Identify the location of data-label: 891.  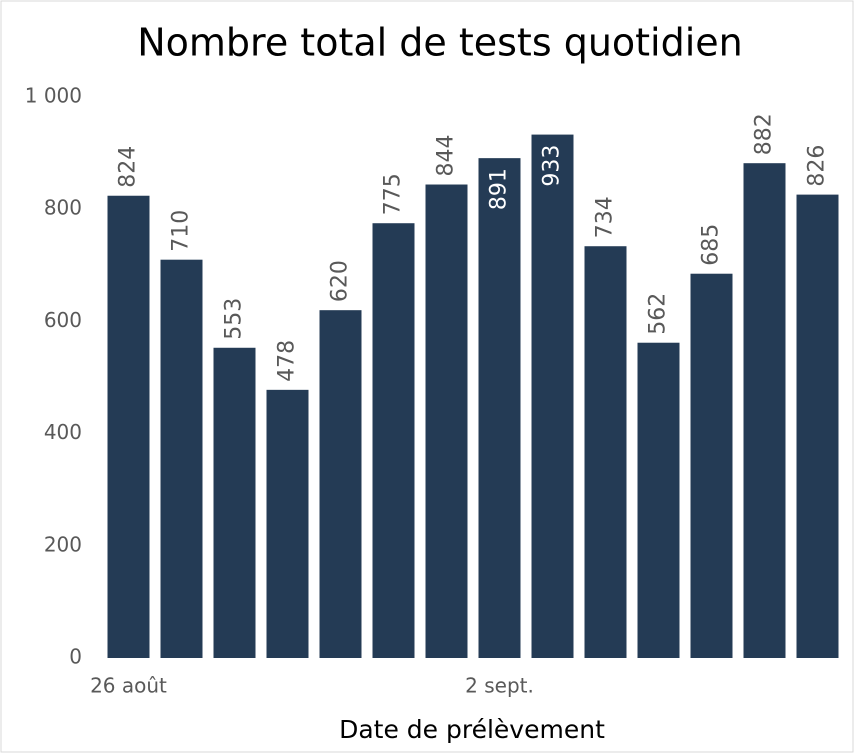
(499, 189).